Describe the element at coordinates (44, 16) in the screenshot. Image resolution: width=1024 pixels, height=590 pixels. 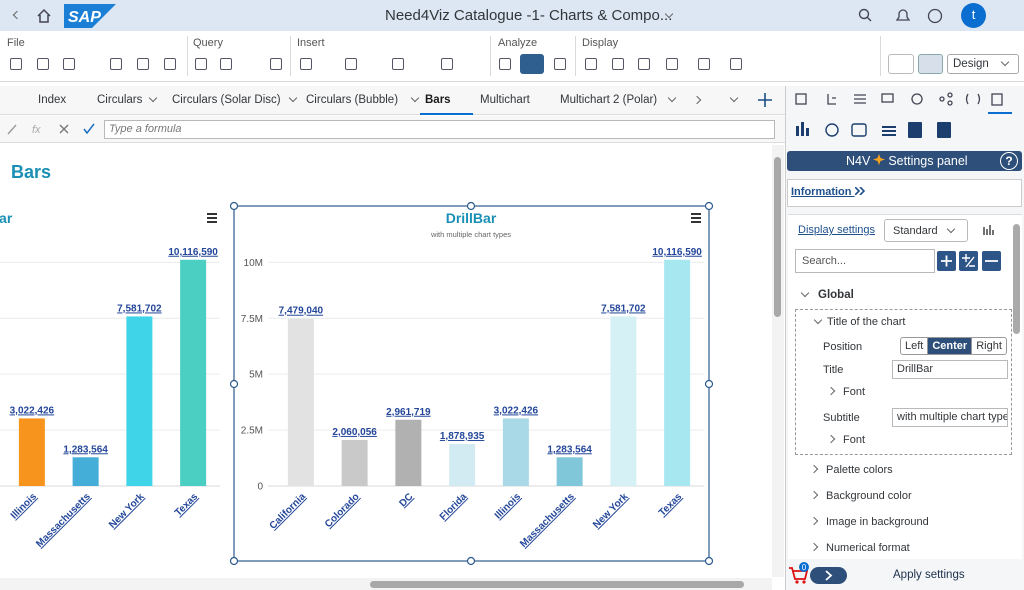
I see `home-icon` at that location.